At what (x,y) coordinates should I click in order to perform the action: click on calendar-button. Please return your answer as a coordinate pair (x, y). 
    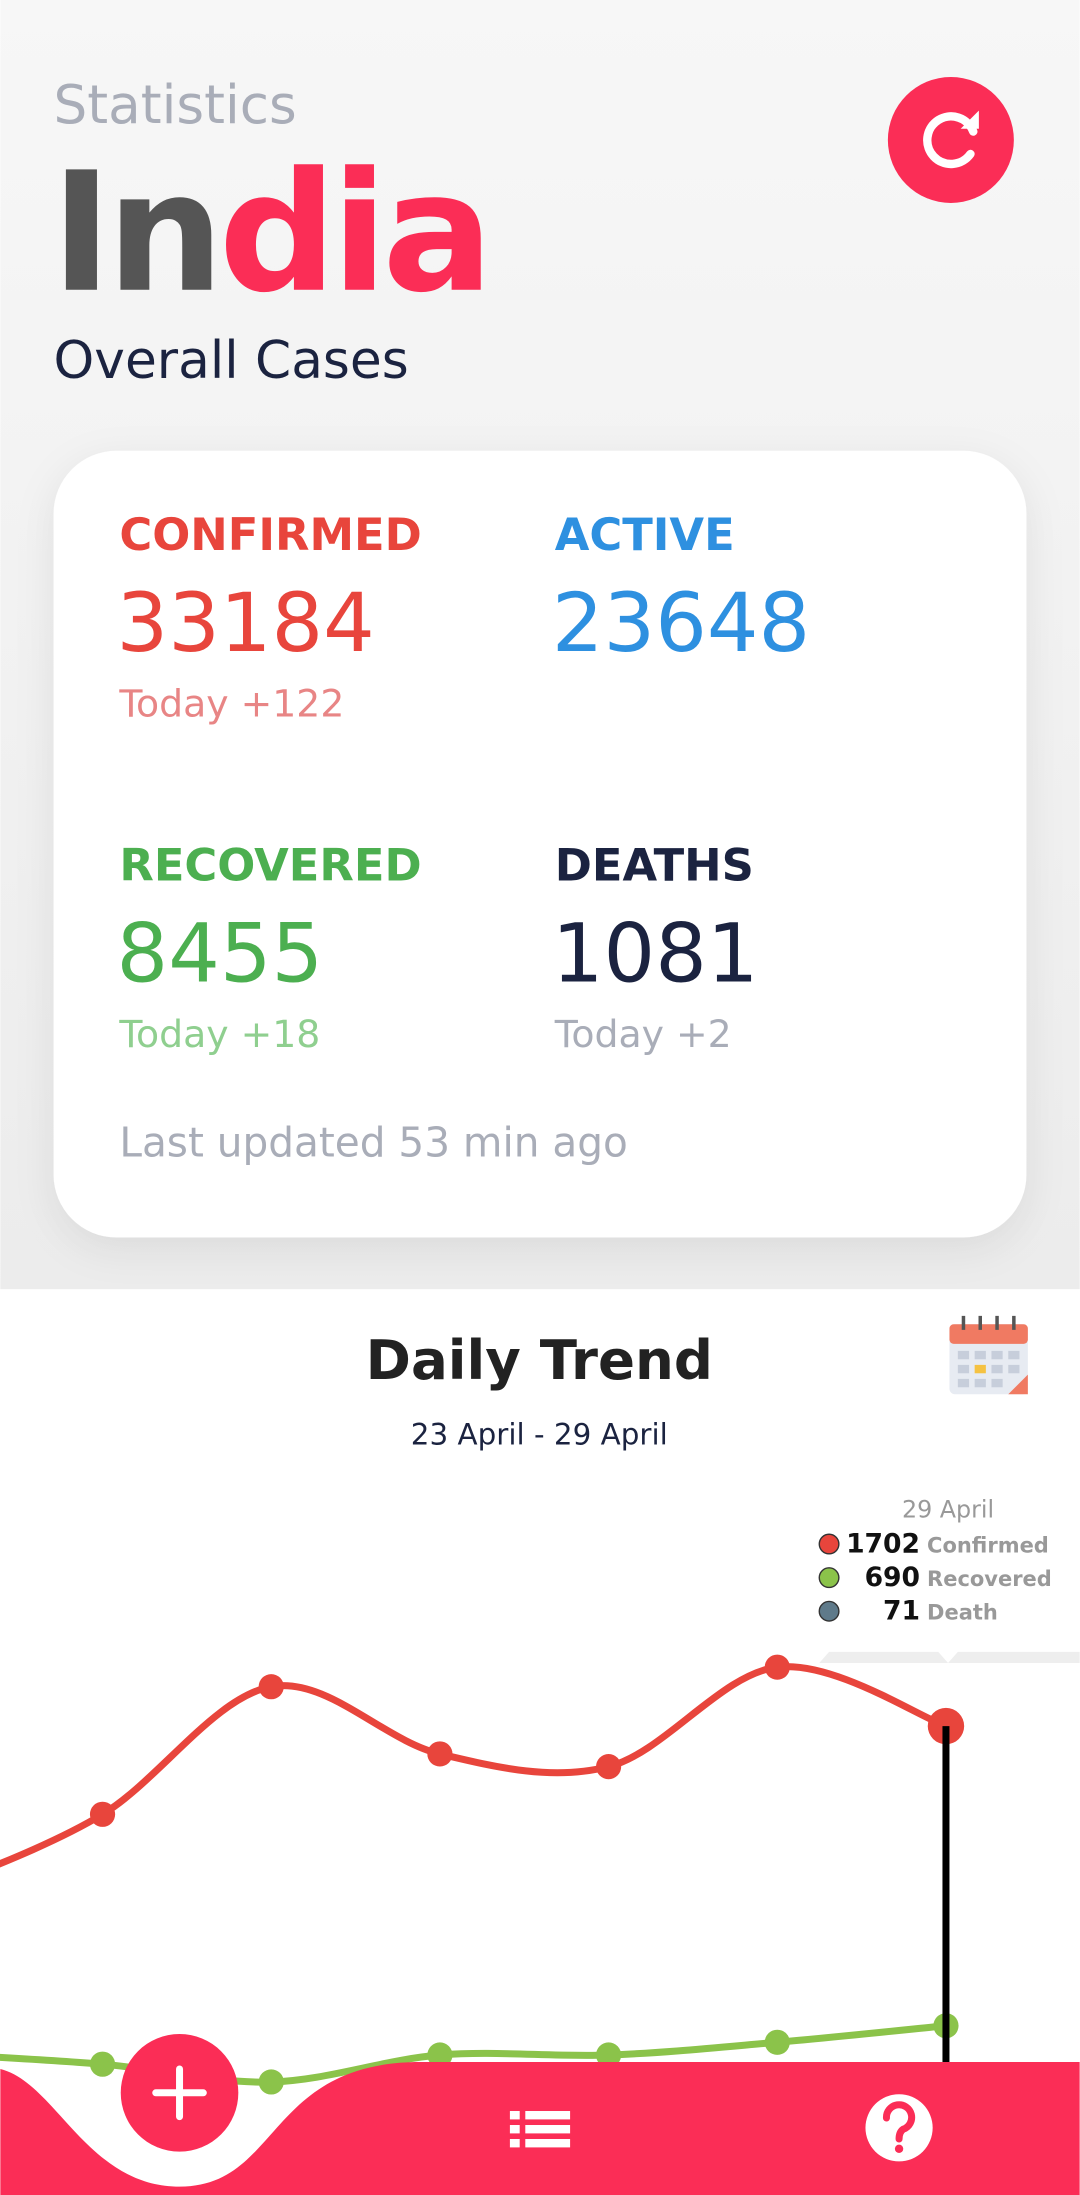
    Looking at the image, I should click on (988, 1355).